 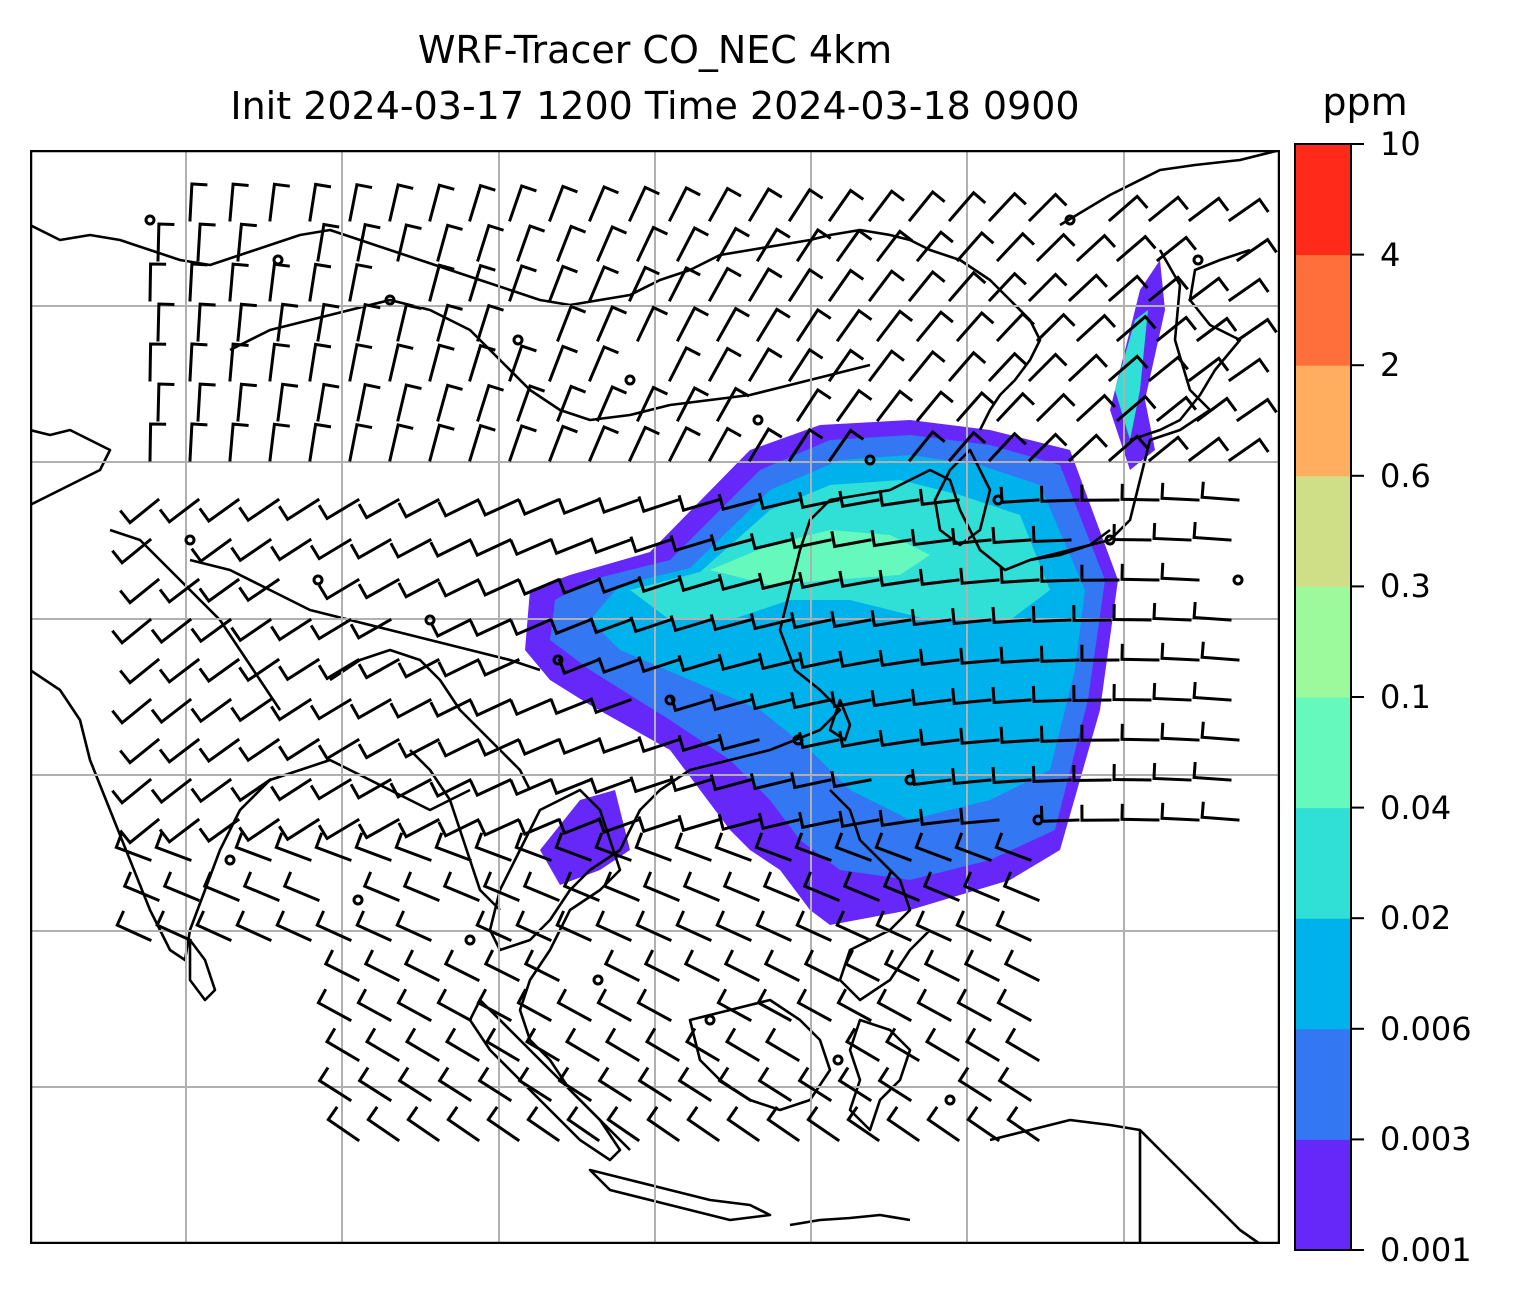 What do you see at coordinates (1365, 102) in the screenshot?
I see `colorbar-unit-label: ppm` at bounding box center [1365, 102].